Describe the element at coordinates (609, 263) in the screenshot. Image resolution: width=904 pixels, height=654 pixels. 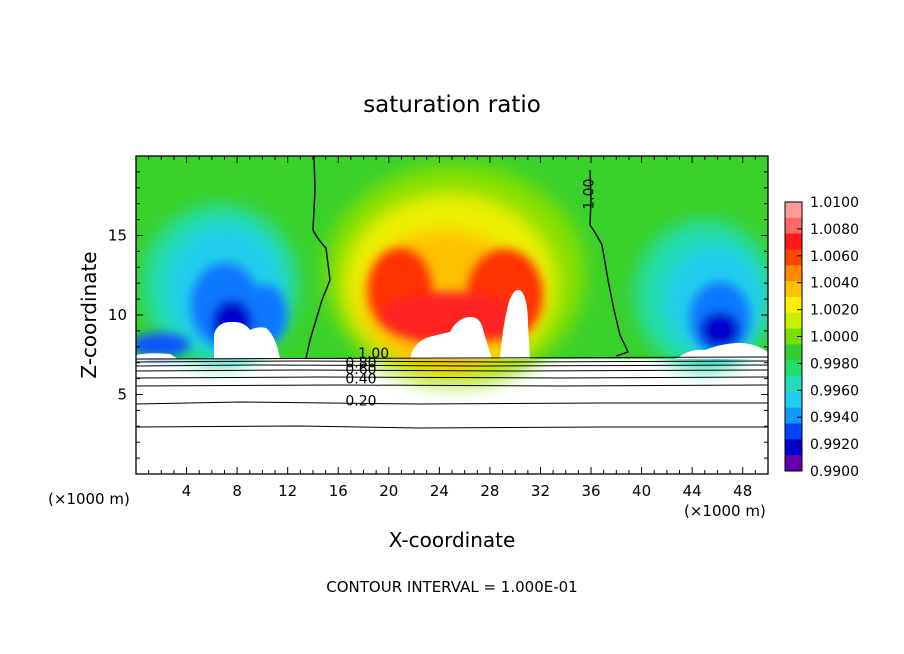
I see `contour-line-upper-right` at that location.